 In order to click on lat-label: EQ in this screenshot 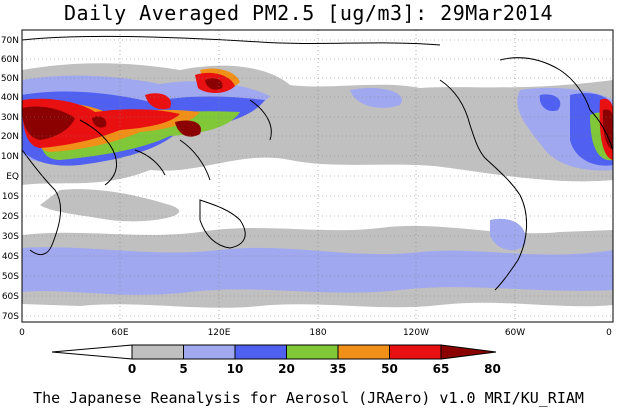, I will do `click(12, 177)`.